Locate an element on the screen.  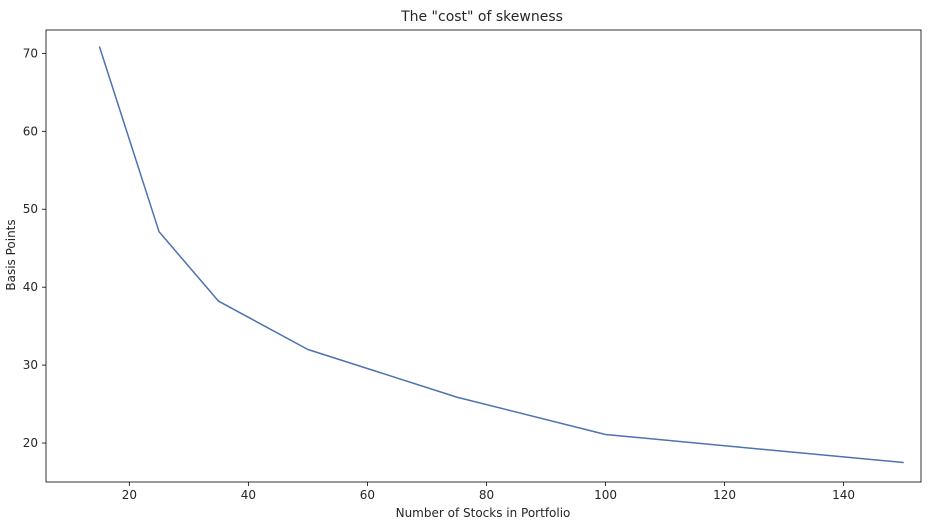
y-tick-label: 60 is located at coordinates (30, 131).